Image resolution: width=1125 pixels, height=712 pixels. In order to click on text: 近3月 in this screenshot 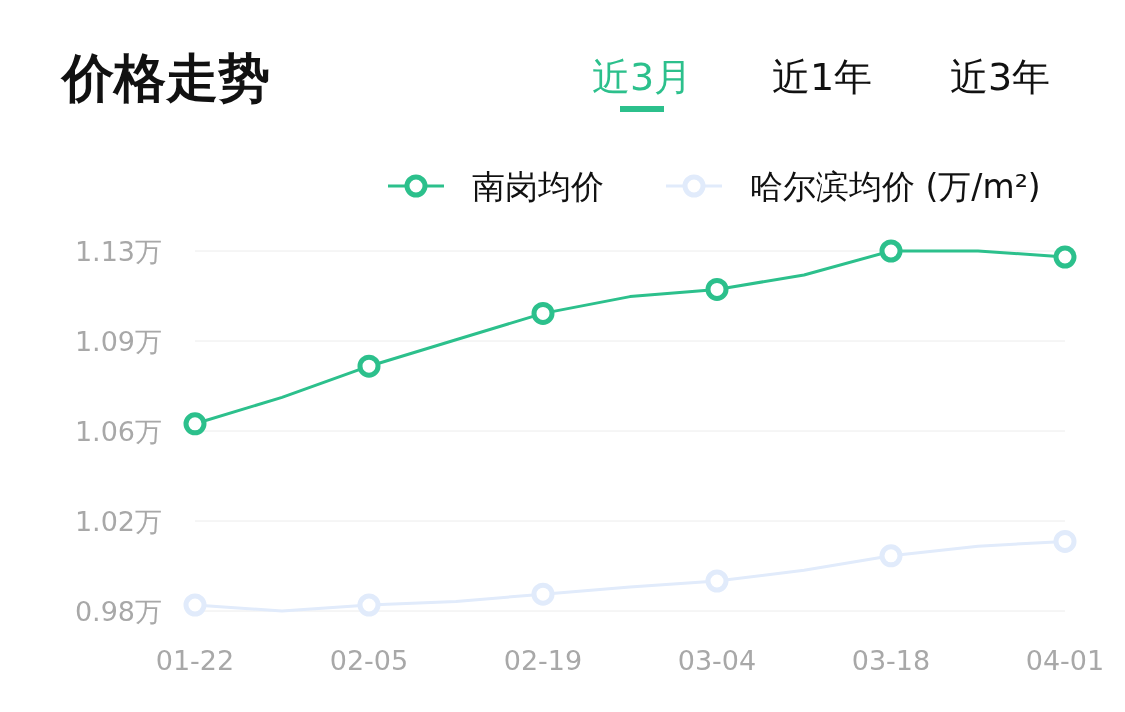, I will do `click(642, 77)`.